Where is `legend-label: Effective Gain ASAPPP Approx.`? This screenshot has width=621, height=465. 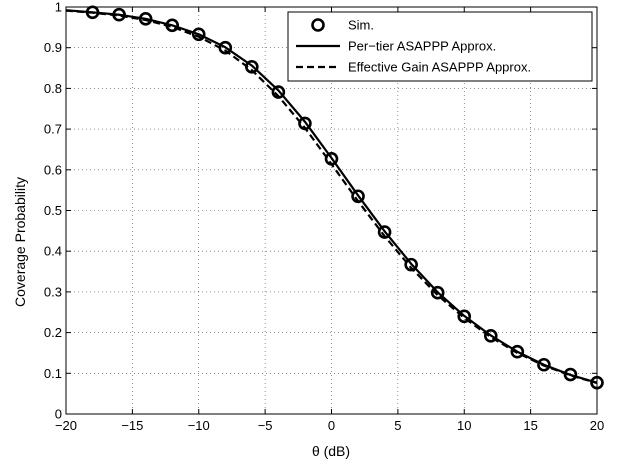 legend-label: Effective Gain ASAPPP Approx. is located at coordinates (439, 67).